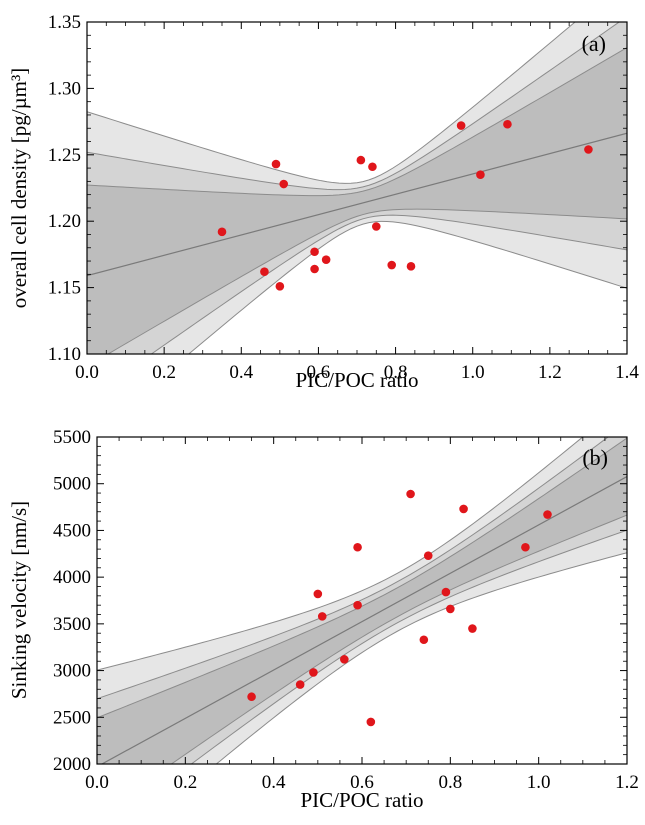  Describe the element at coordinates (594, 43) in the screenshot. I see `panel-a-label: (a)` at that location.